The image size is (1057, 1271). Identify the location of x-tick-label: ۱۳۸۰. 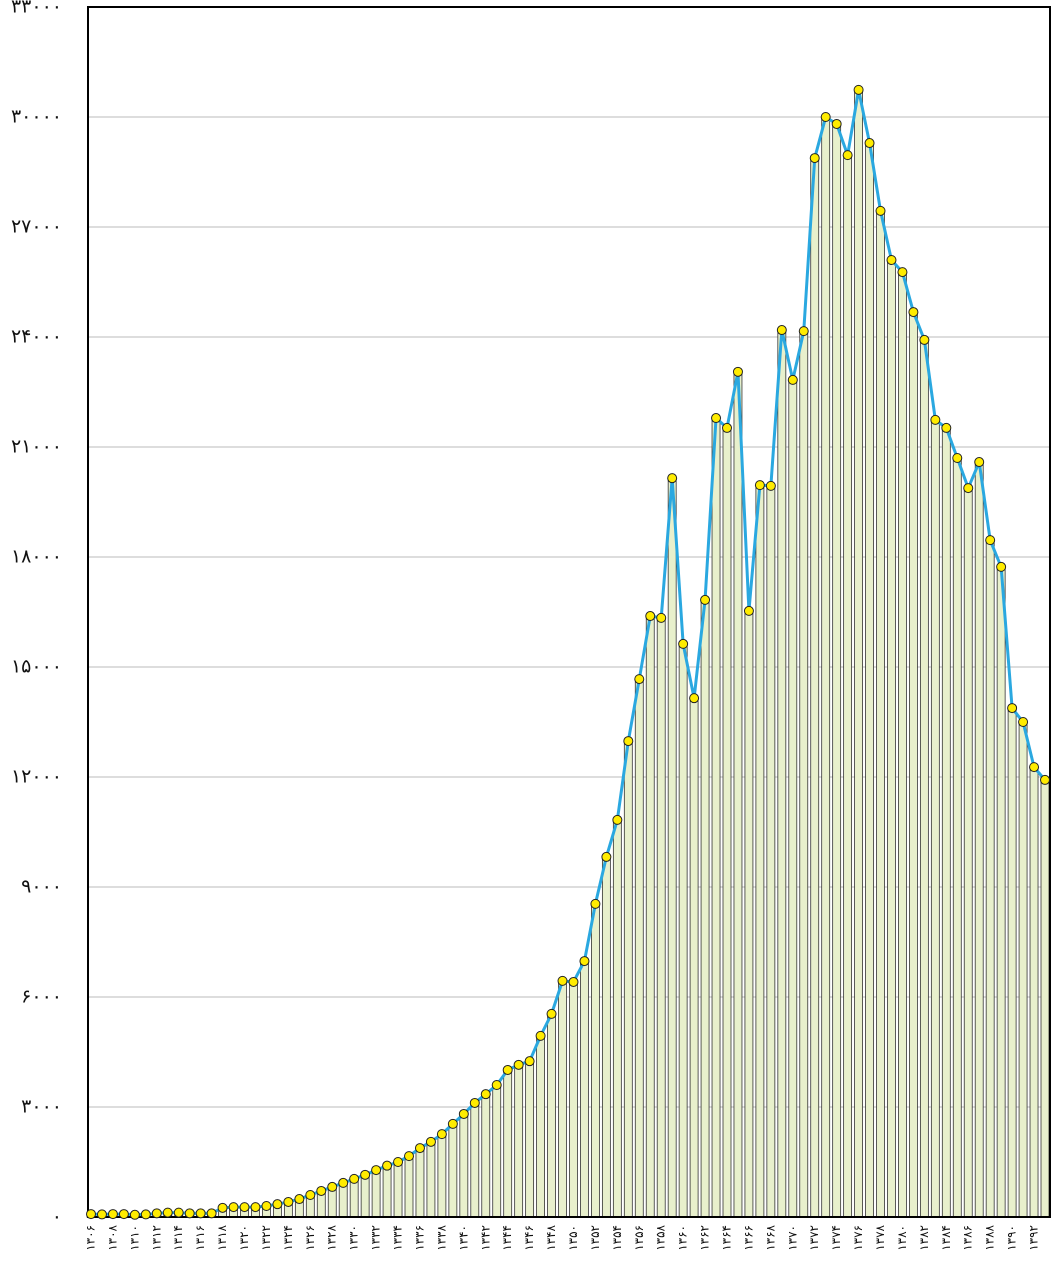
(902, 1238).